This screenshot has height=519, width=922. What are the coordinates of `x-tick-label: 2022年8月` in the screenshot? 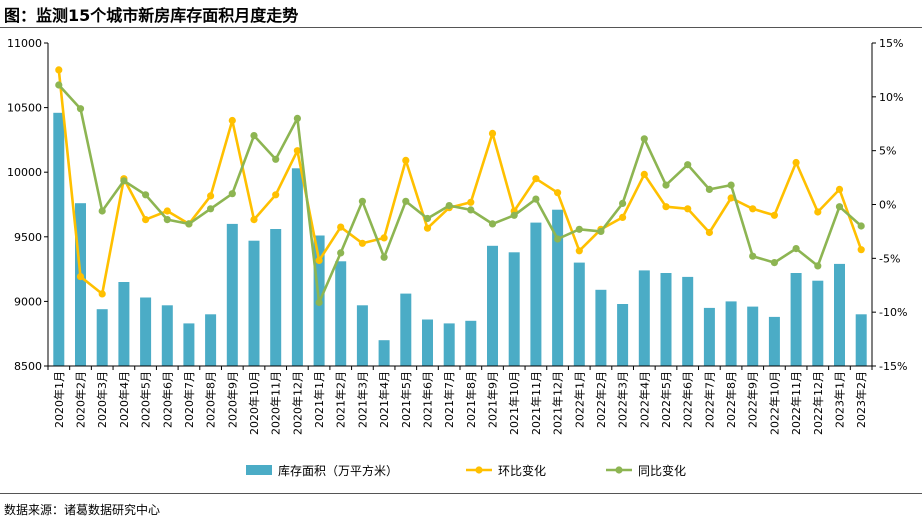 It's located at (731, 399).